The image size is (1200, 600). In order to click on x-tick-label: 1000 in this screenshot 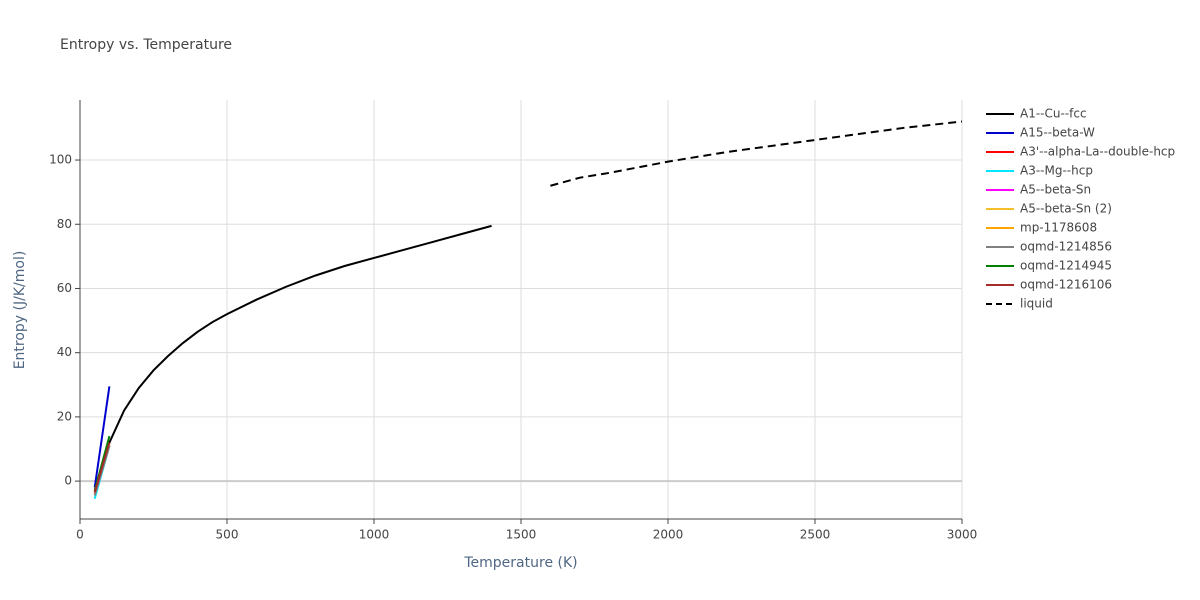, I will do `click(374, 535)`.